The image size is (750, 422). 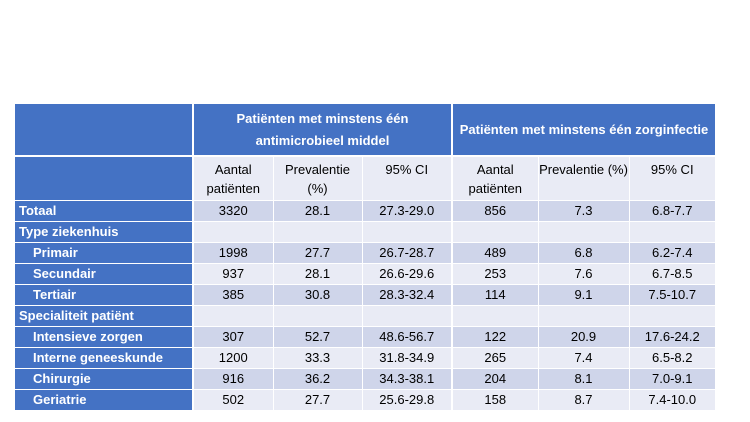 I want to click on table-cell: 6.8-7.7, so click(x=672, y=210).